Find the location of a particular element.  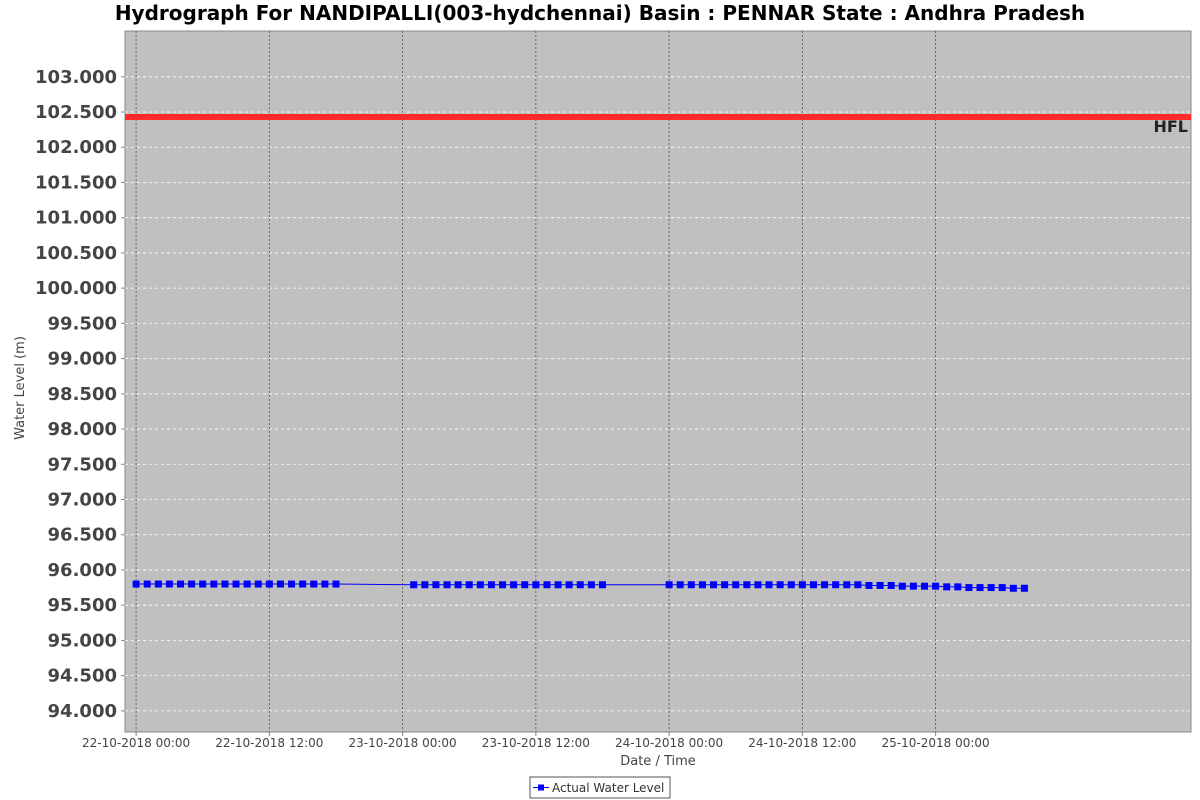

y-tick-label: 103.000 is located at coordinates (76, 77).